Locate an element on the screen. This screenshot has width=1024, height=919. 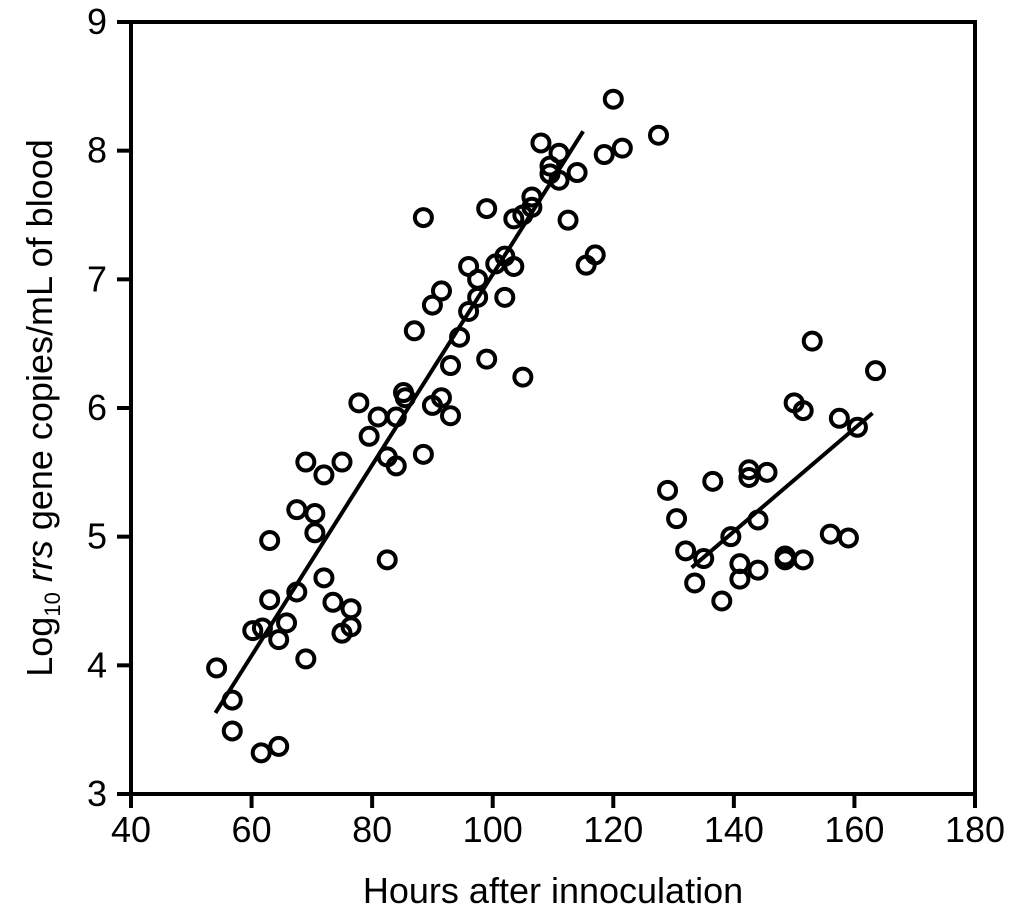
x-tick-label: 160 is located at coordinates (854, 829).